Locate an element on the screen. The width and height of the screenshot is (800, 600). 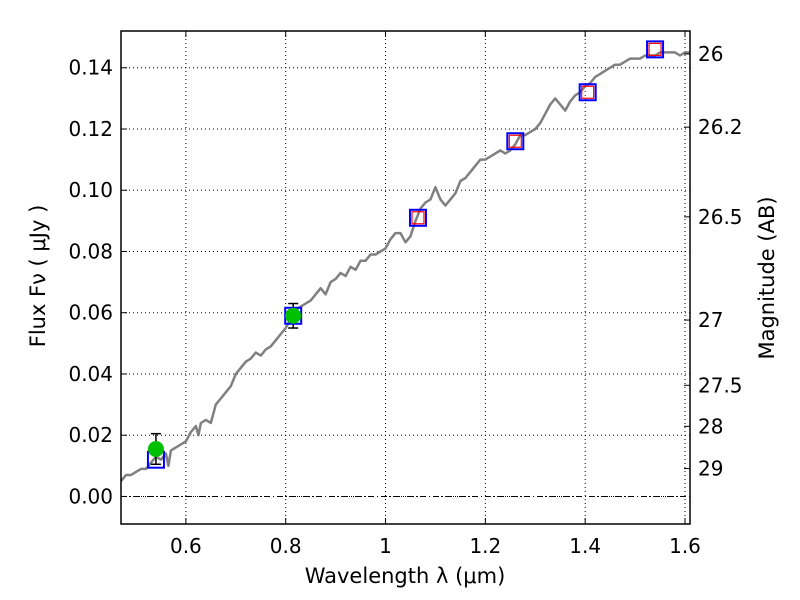
y-axis-label: Flux Fν ( μJy ) is located at coordinates (38, 276).